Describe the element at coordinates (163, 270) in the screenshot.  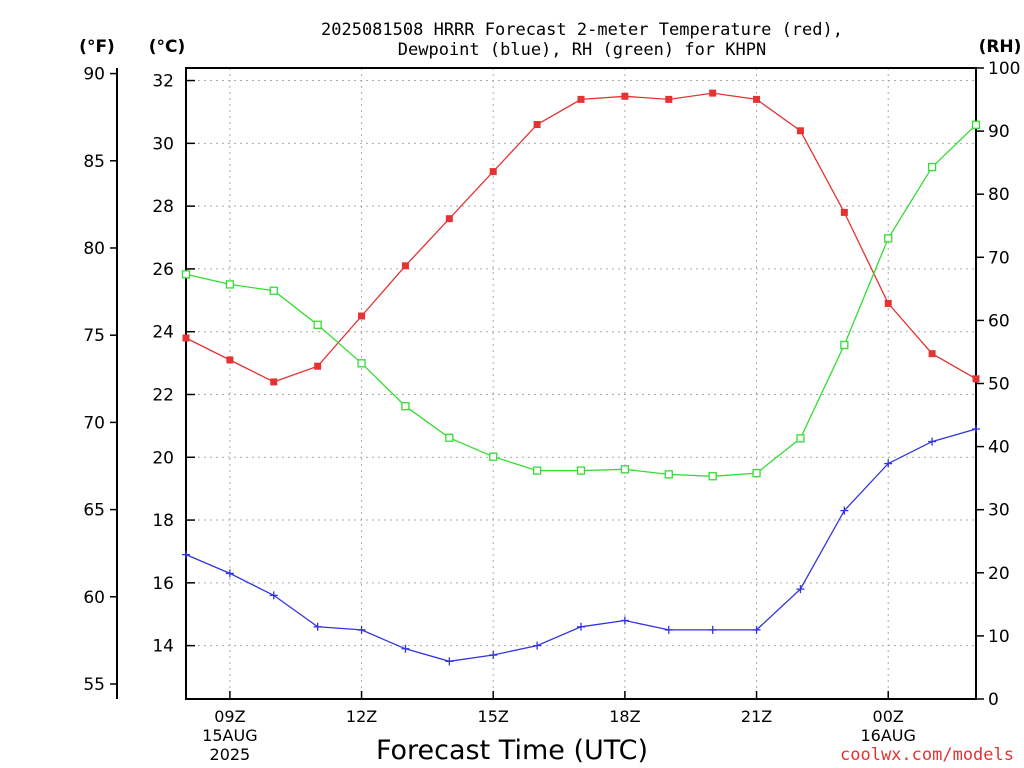
I see `celsius-tick-label: 26` at that location.